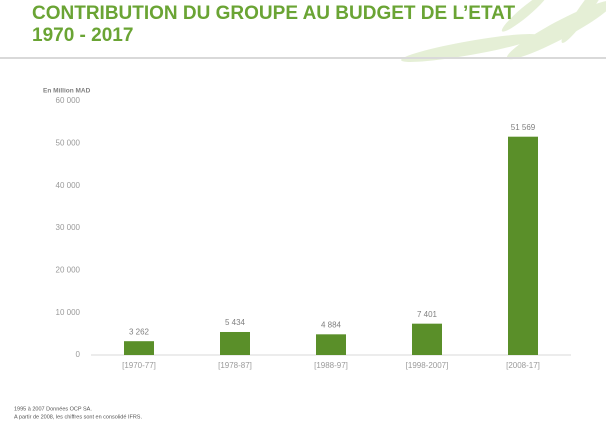  Describe the element at coordinates (68, 269) in the screenshot. I see `y-tick-label: 20 000` at that location.